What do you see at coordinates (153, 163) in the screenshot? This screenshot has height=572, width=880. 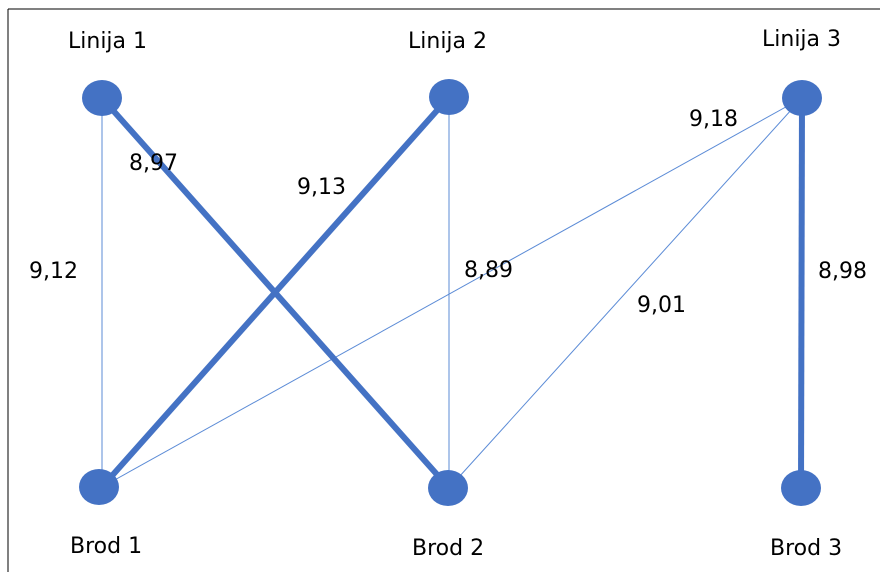 I see `weight-linija1-brod2: 8,97` at bounding box center [153, 163].